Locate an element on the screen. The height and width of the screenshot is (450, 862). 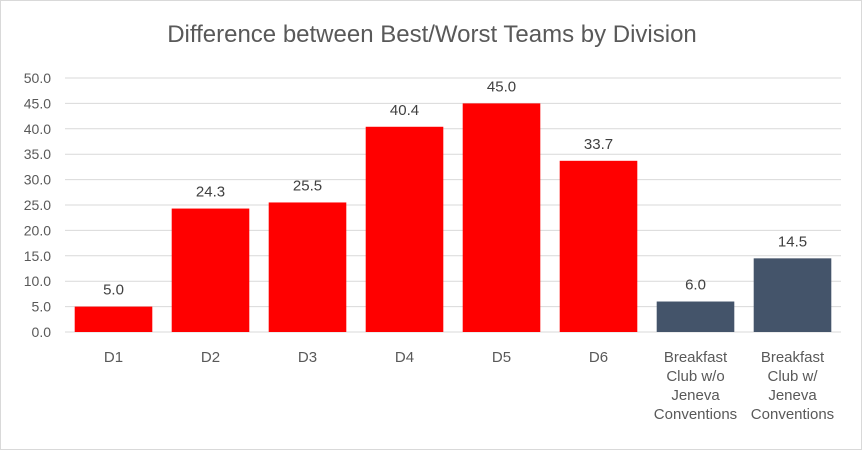
y-tick-label: 5.0 is located at coordinates (42, 307).